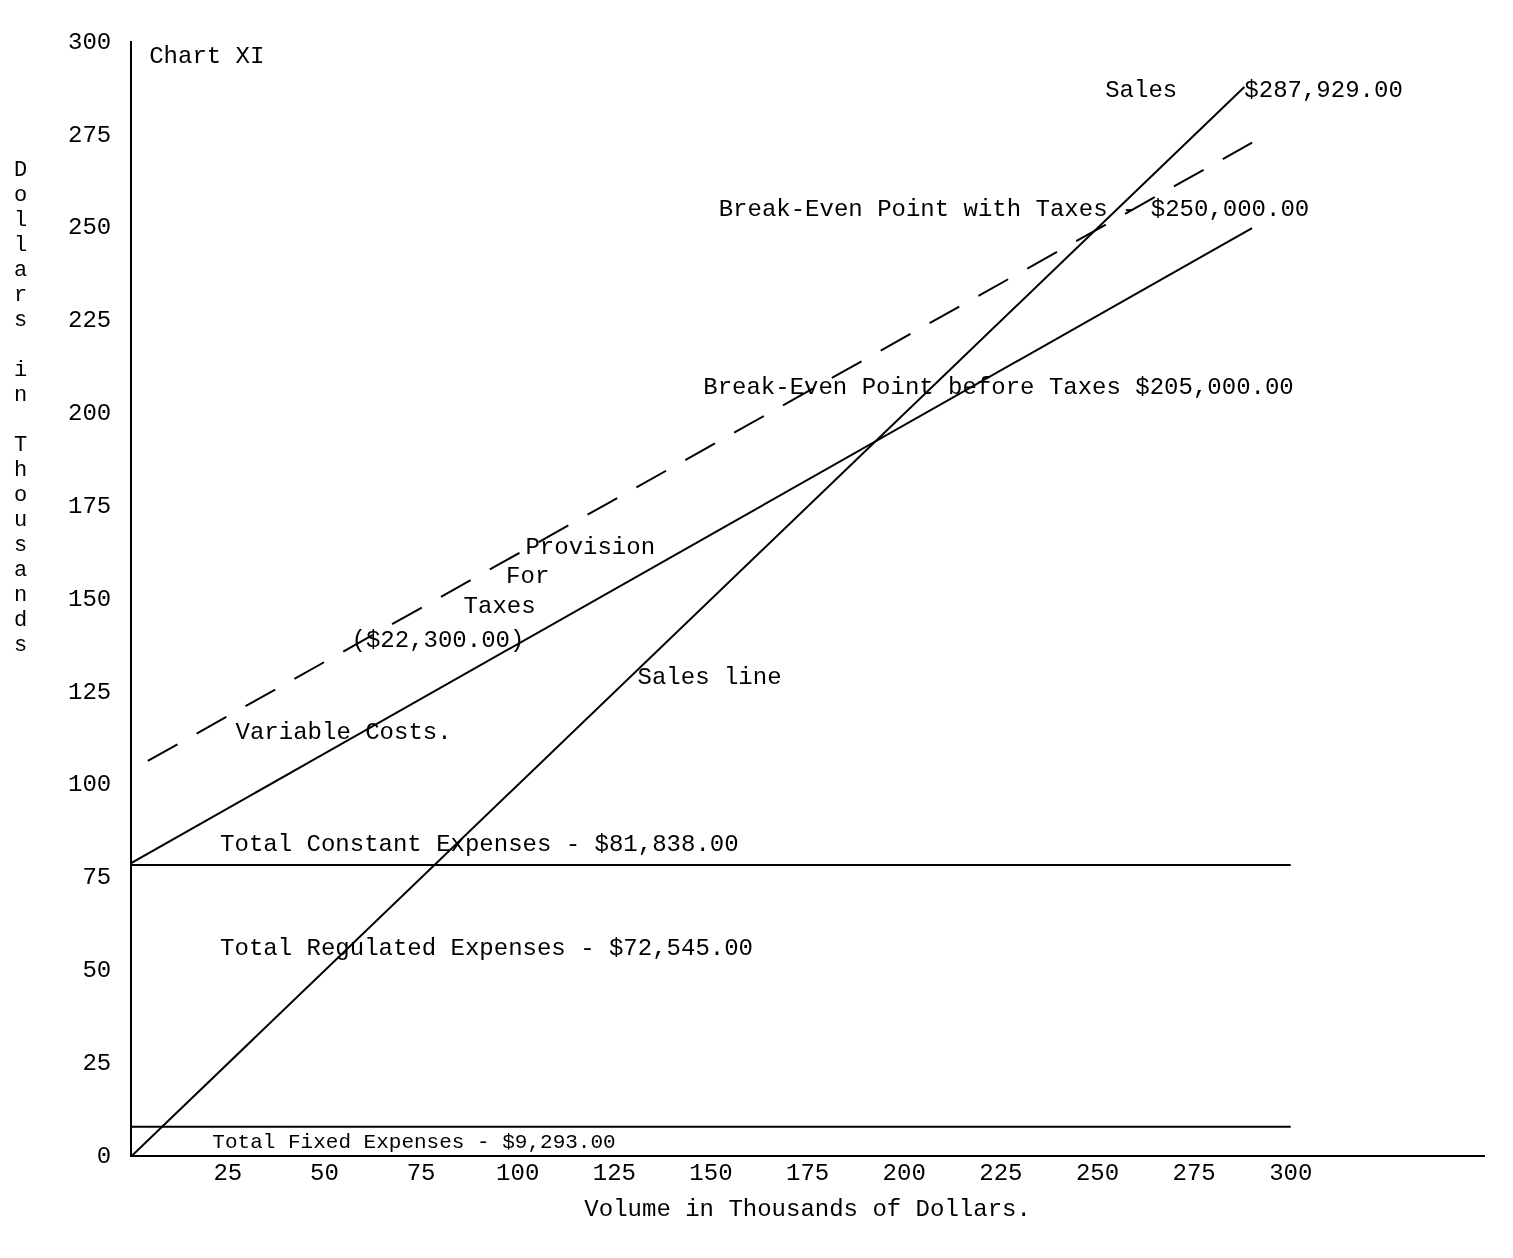  What do you see at coordinates (89, 506) in the screenshot?
I see `y-tick-label: 175` at bounding box center [89, 506].